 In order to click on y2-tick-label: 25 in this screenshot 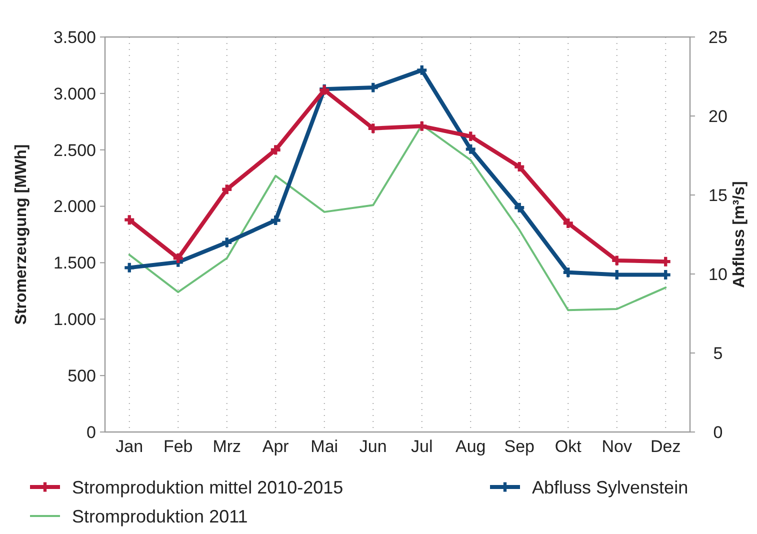, I will do `click(718, 37)`.